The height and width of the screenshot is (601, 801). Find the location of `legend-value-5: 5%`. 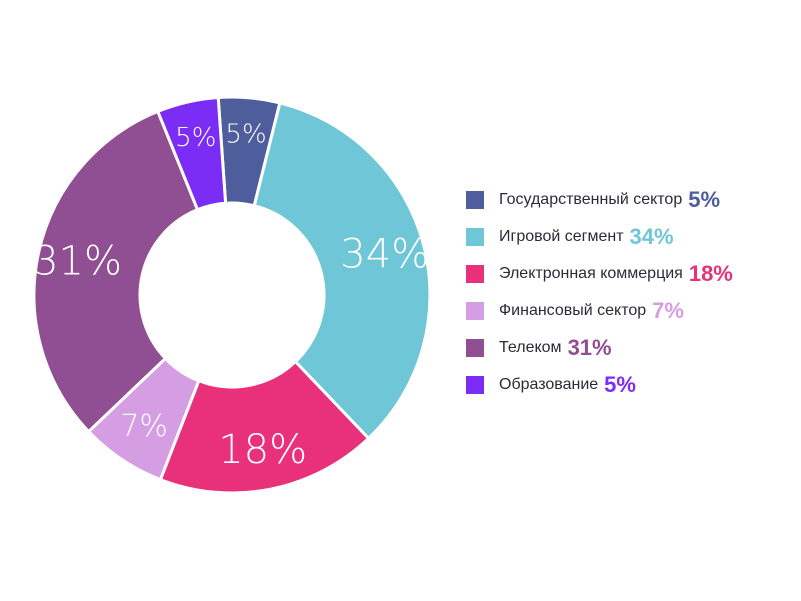

legend-value-5: 5% is located at coordinates (620, 384).